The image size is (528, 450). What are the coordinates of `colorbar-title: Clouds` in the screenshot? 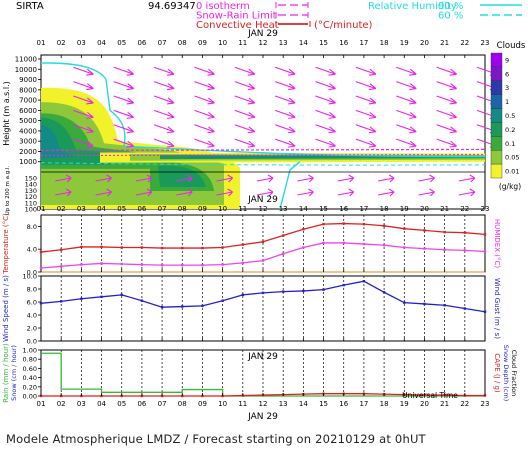 It's located at (511, 46).